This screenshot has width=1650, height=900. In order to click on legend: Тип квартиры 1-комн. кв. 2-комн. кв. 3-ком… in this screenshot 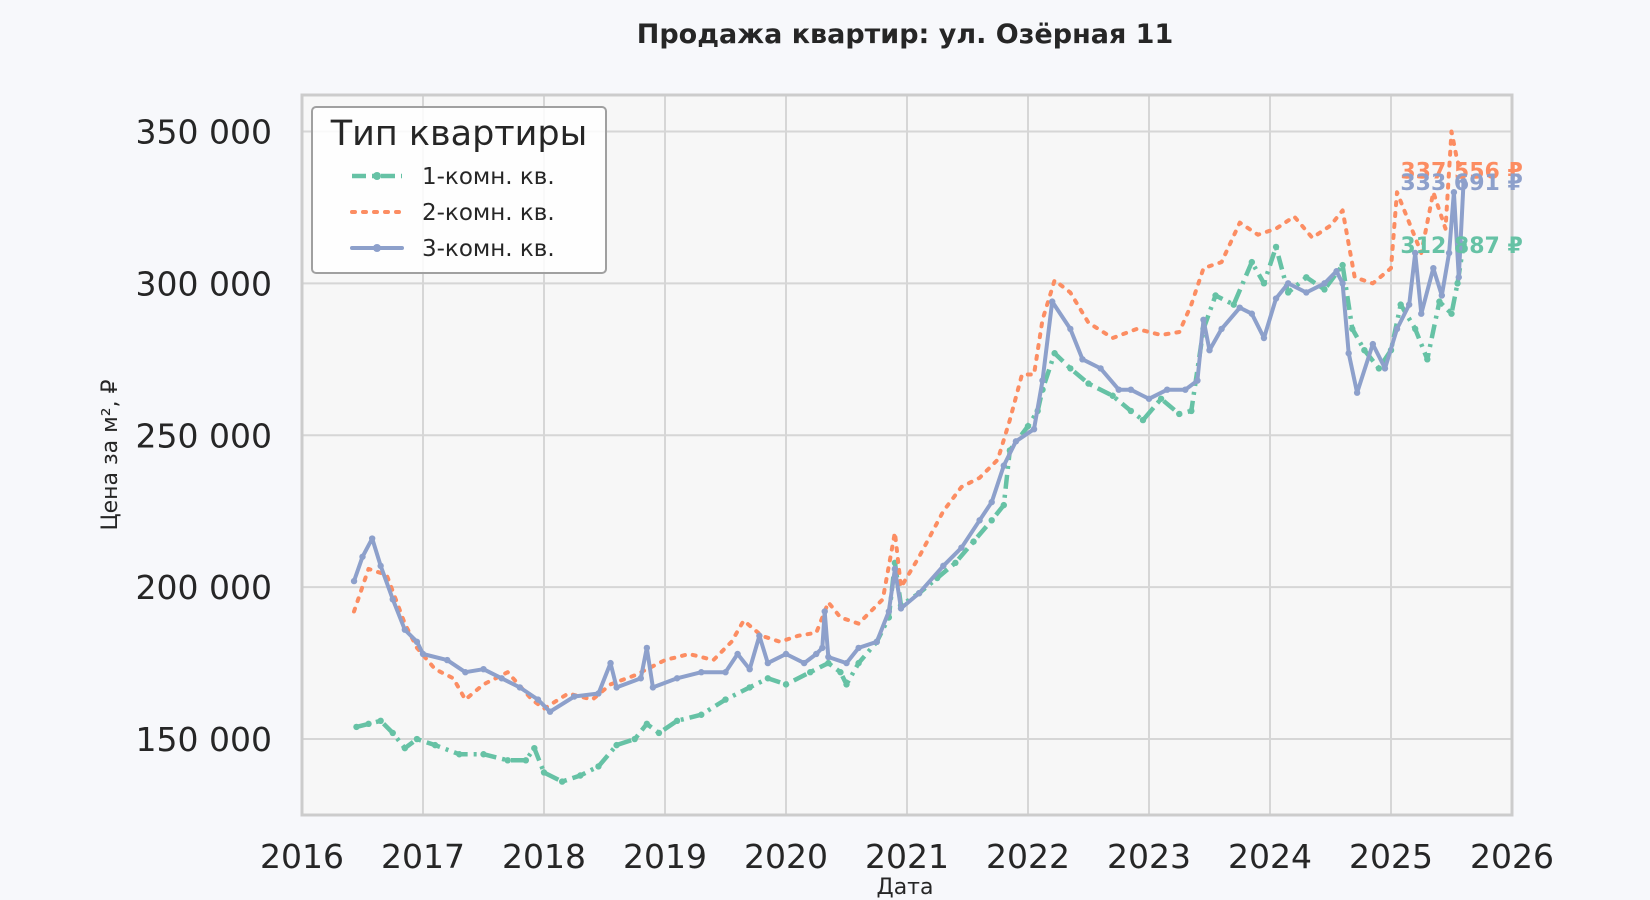, I will do `click(459, 190)`.